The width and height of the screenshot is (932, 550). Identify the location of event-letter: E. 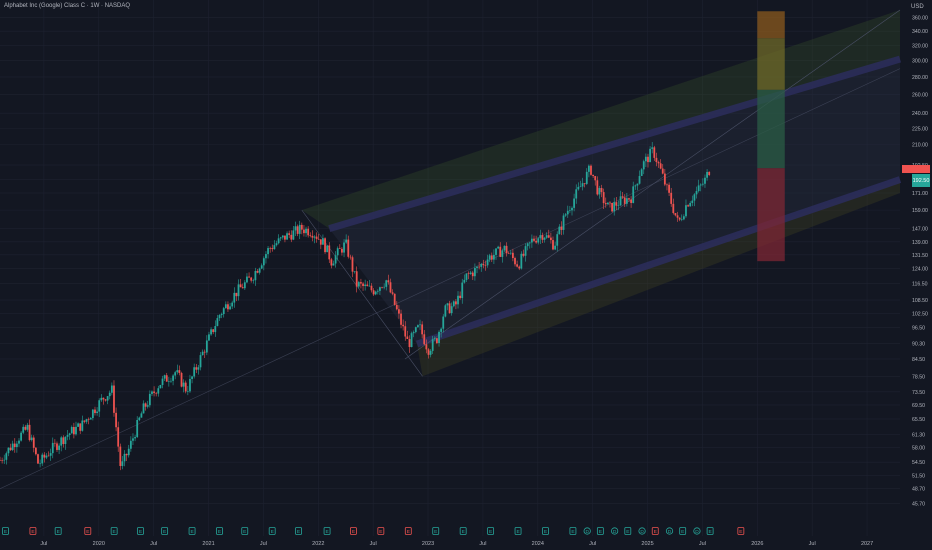
(272, 532).